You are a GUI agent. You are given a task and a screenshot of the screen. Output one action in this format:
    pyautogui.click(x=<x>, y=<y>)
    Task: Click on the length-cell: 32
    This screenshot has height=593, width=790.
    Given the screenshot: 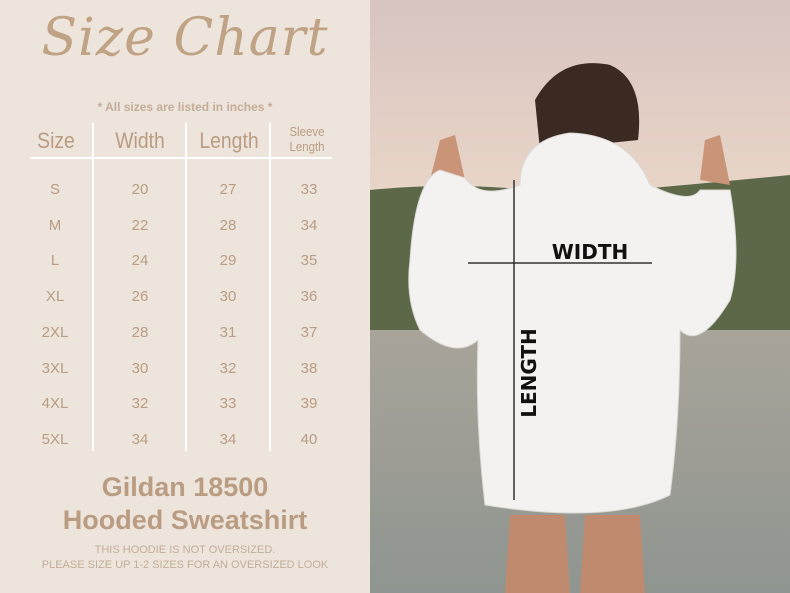 What is the action you would take?
    pyautogui.click(x=228, y=368)
    